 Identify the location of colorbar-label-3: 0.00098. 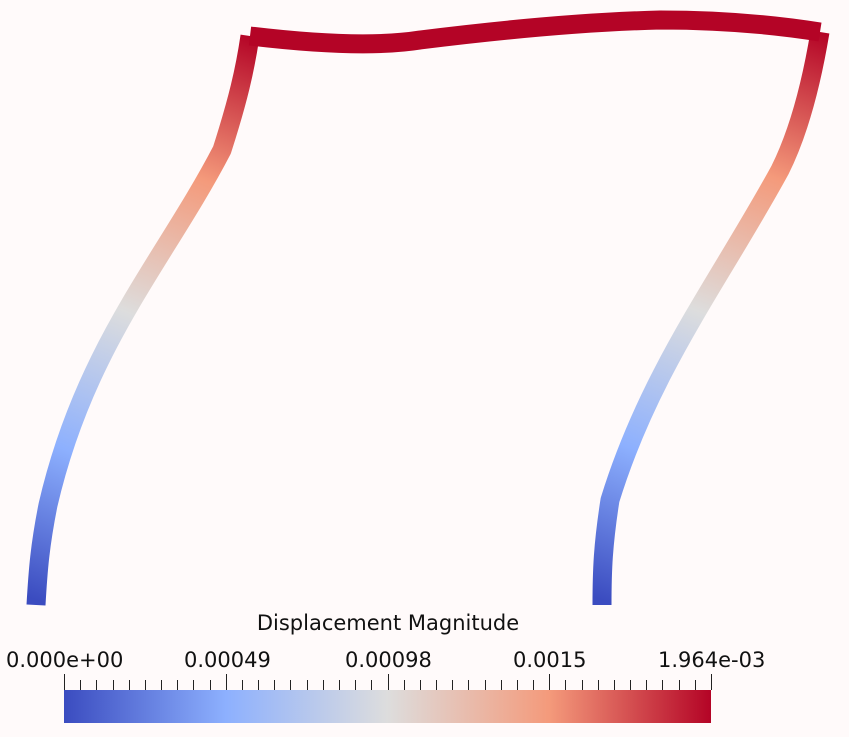
(388, 660).